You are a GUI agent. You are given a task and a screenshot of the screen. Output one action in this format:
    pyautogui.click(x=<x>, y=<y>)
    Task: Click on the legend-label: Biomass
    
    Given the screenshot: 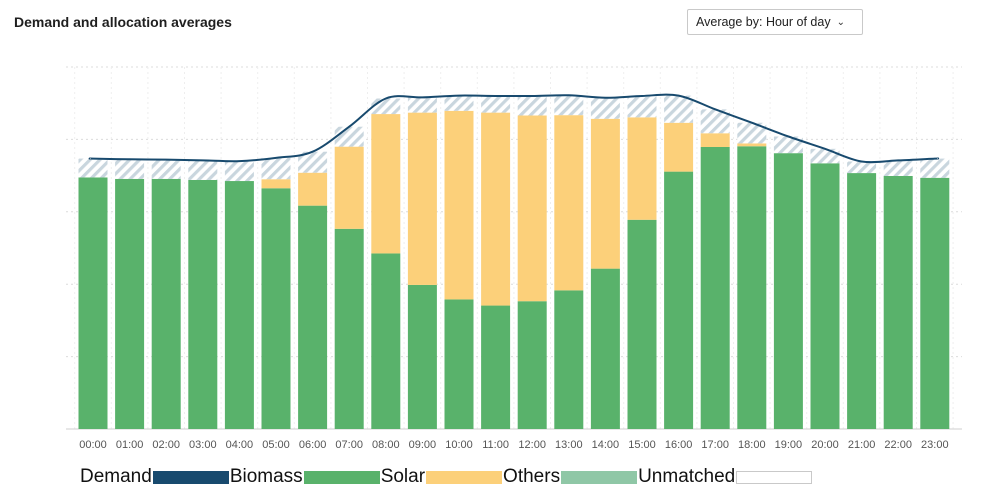 What is the action you would take?
    pyautogui.click(x=266, y=476)
    